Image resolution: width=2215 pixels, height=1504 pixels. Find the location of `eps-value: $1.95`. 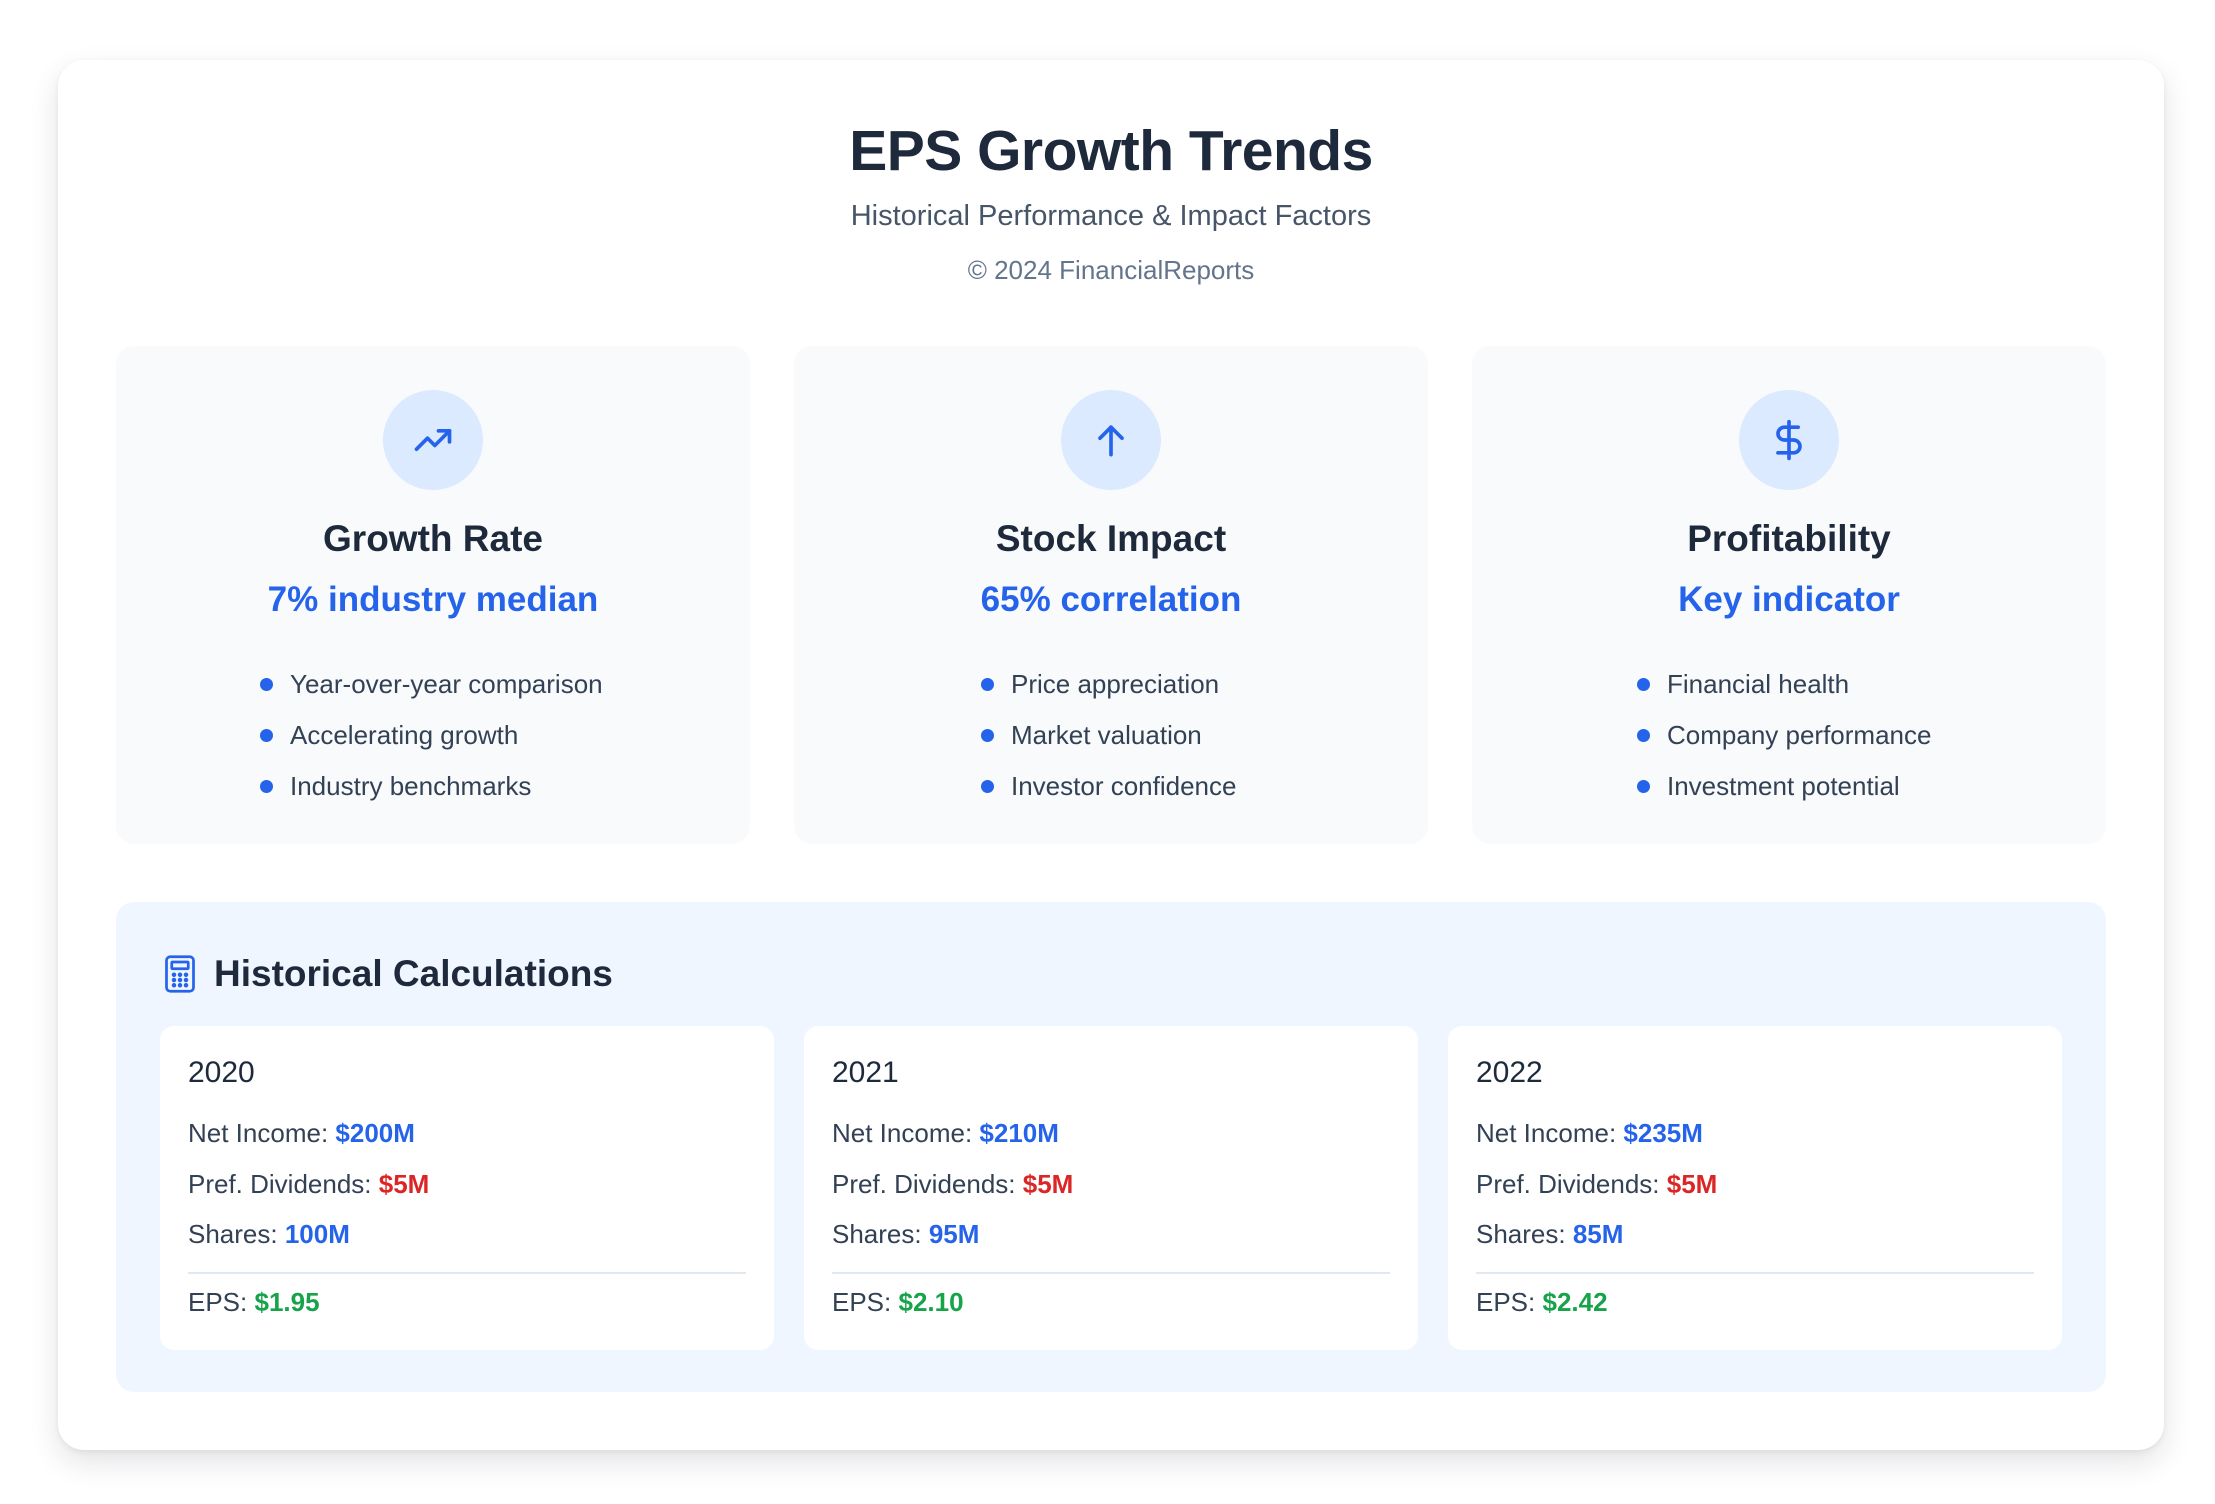

eps-value: $1.95 is located at coordinates (287, 1302).